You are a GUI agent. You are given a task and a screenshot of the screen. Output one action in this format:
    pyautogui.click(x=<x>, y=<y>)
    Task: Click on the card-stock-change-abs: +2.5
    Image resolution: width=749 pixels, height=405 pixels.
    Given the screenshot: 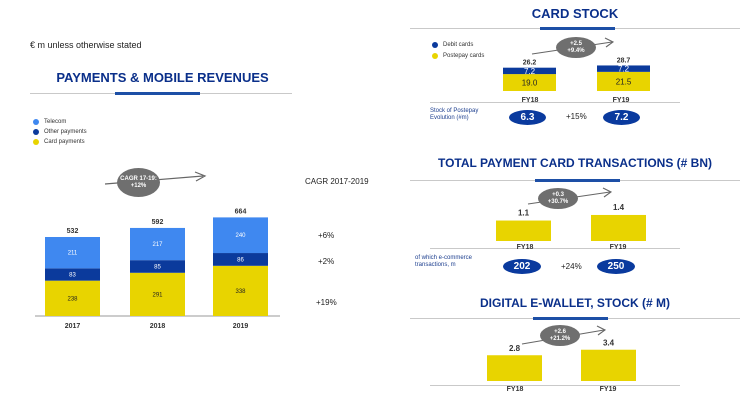 What is the action you would take?
    pyautogui.click(x=576, y=43)
    